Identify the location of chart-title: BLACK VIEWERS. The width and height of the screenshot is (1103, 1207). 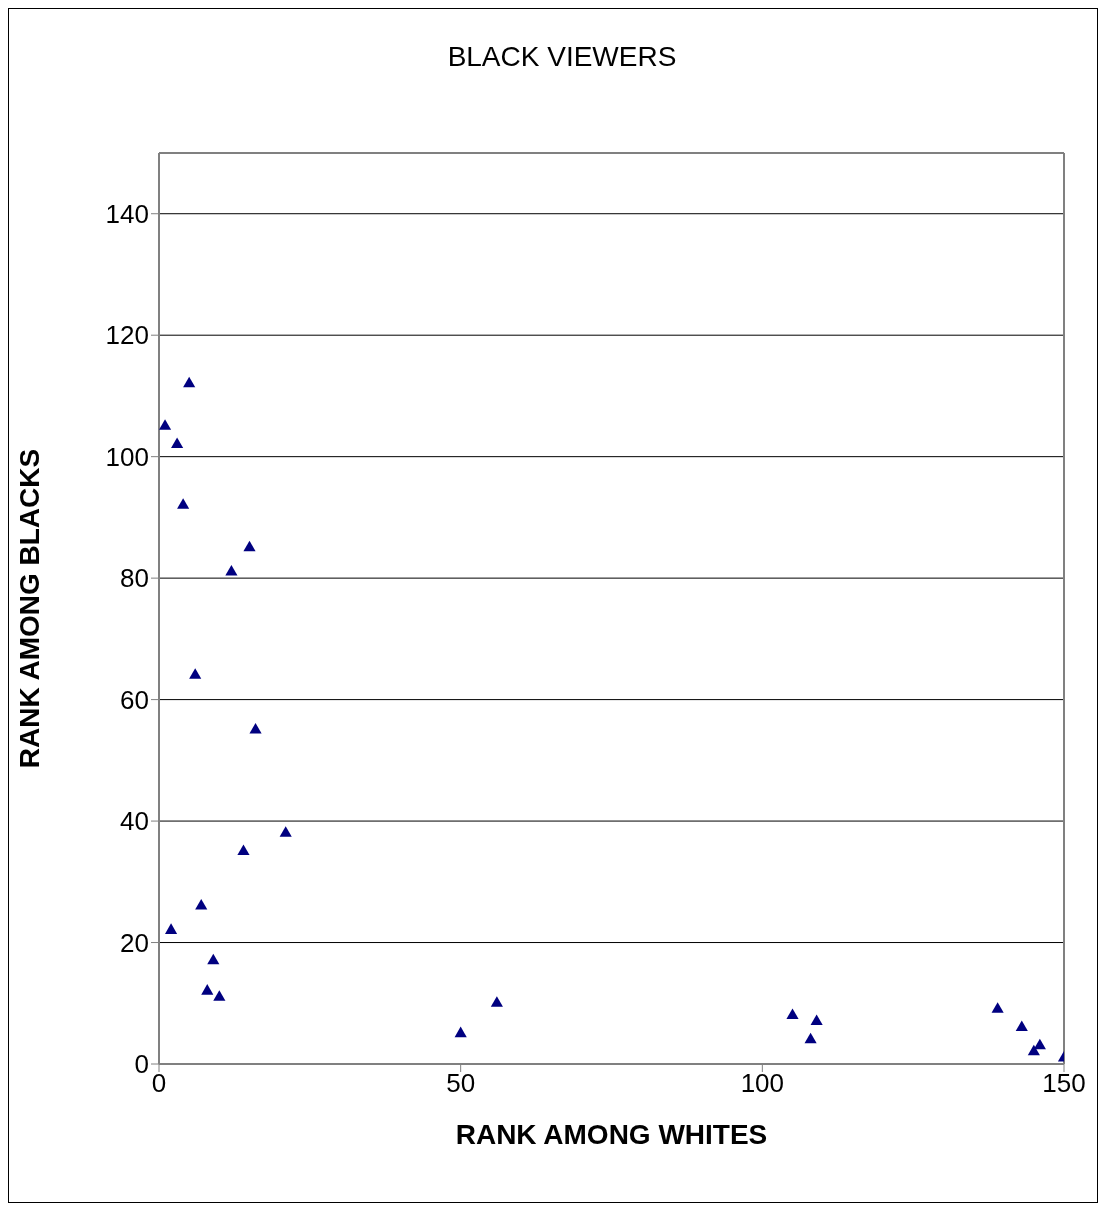
(562, 57).